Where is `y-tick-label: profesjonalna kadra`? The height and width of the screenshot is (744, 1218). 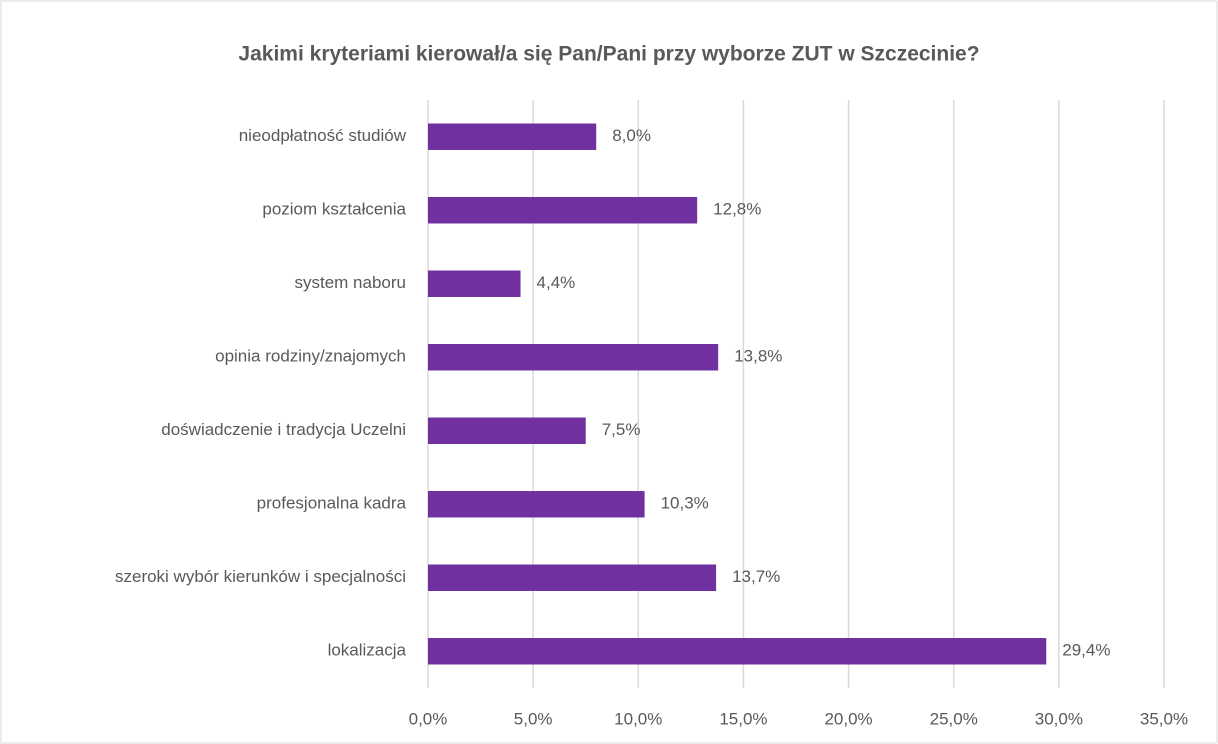
y-tick-label: profesjonalna kadra is located at coordinates (332, 503).